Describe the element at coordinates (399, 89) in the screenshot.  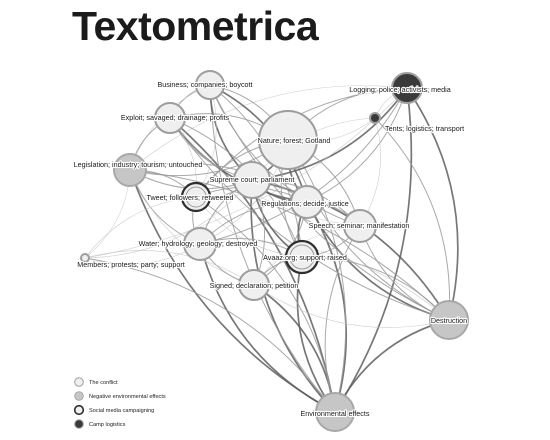
I see `node-label-logging: Logging; police; activists; media` at that location.